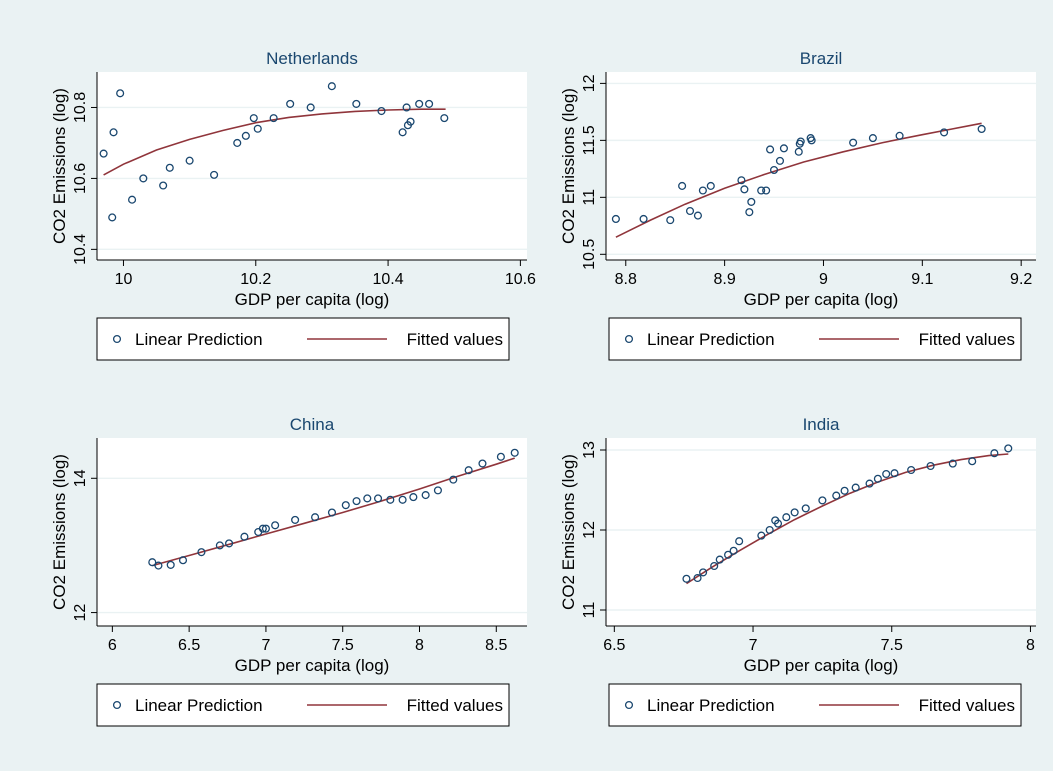  I want to click on x-tick-label: 10.6, so click(520, 279).